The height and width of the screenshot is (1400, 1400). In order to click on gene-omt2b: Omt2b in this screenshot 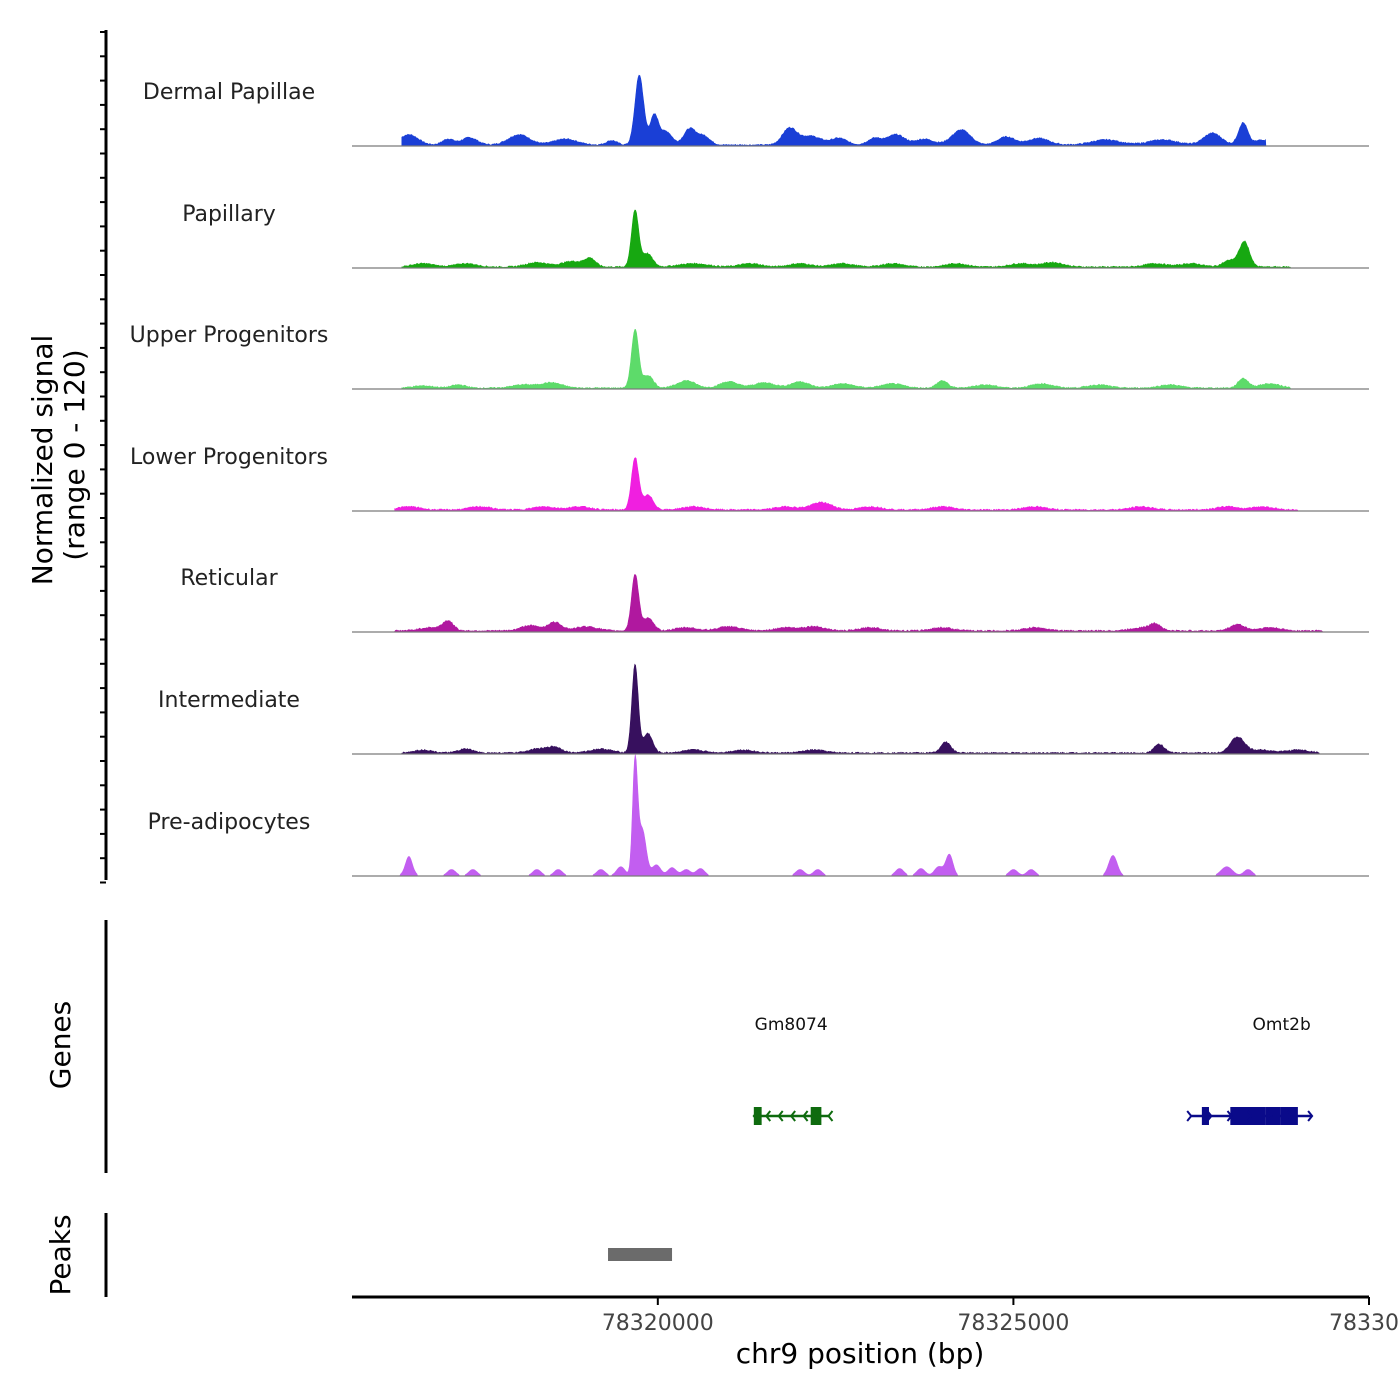, I will do `click(1250, 1070)`.